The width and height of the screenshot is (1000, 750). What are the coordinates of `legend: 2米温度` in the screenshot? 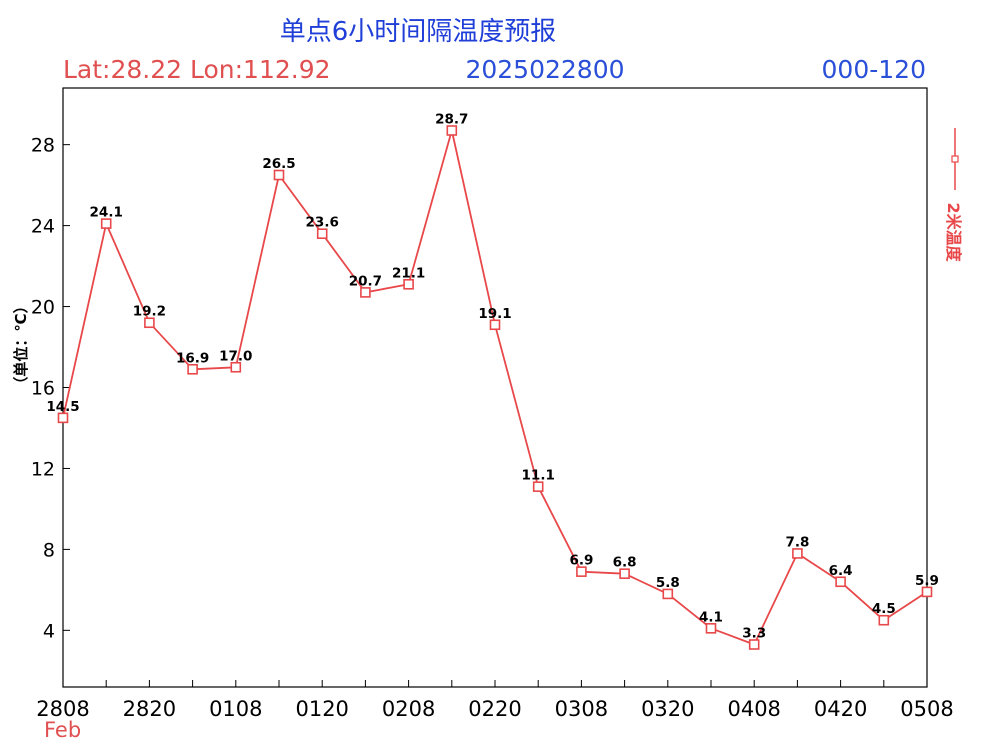 It's located at (953, 195).